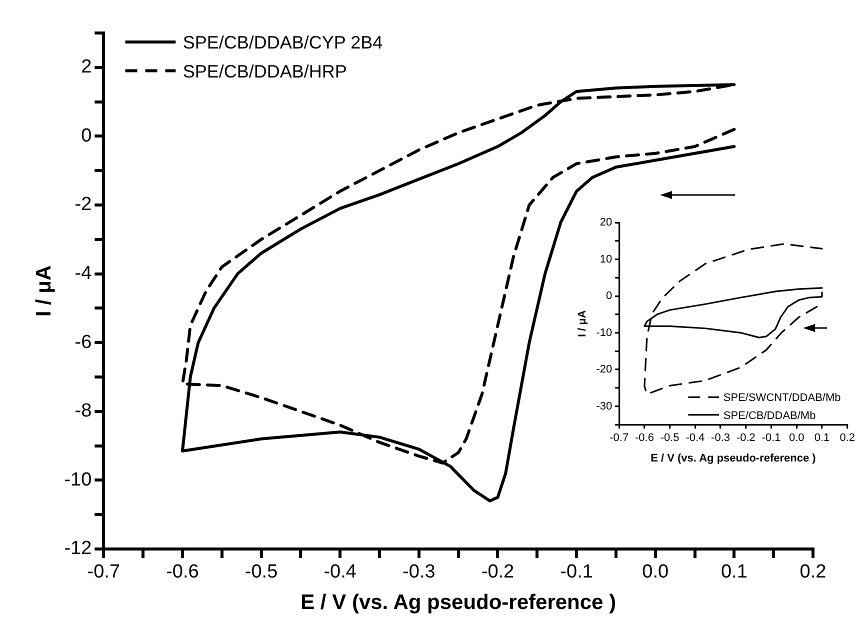  What do you see at coordinates (86, 67) in the screenshot?
I see `y-tick-label: 2` at bounding box center [86, 67].